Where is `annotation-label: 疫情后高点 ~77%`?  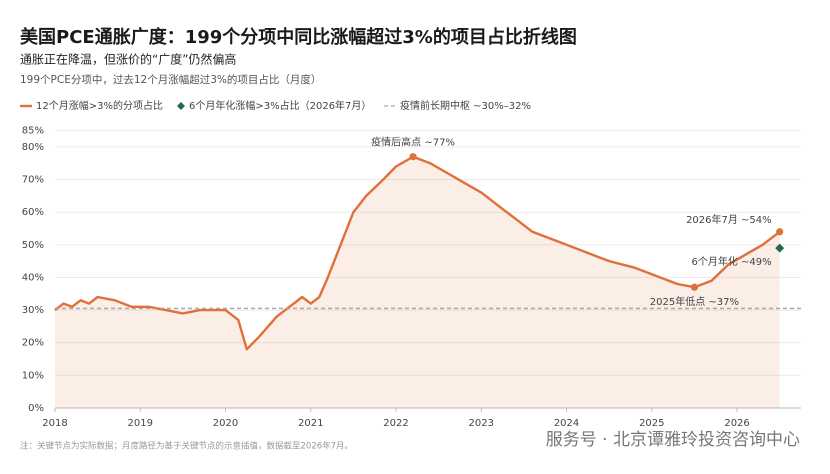
annotation-label: 疫情后高点 ~77% is located at coordinates (413, 142).